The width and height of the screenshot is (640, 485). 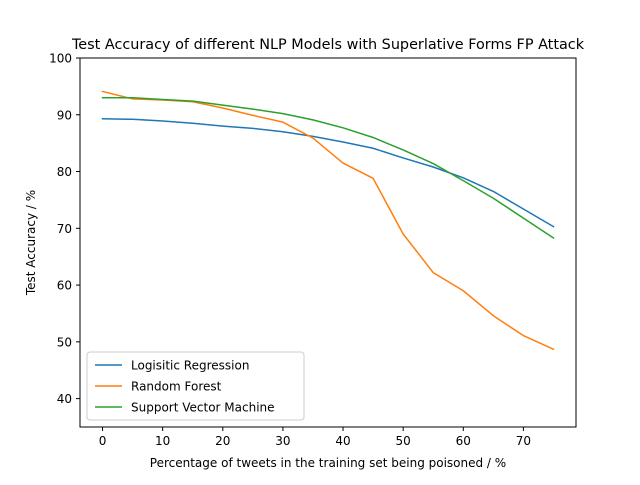 I want to click on x-tick-label: 70, so click(x=523, y=441).